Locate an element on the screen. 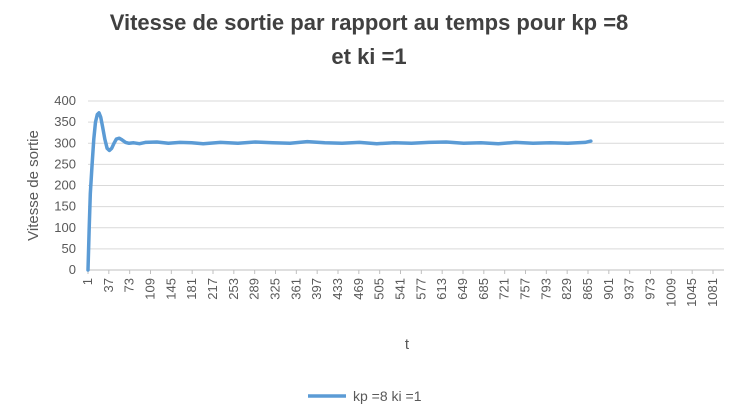 The width and height of the screenshot is (738, 417). x-tick-label-217: 217 is located at coordinates (212, 289).